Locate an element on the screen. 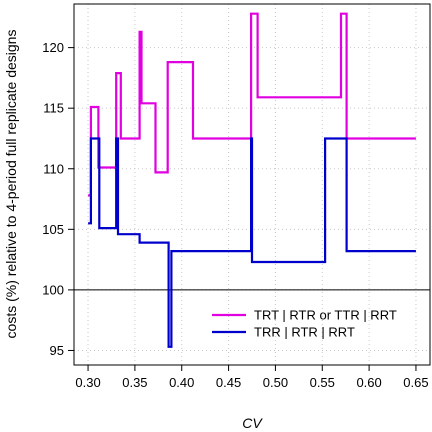 The height and width of the screenshot is (432, 432). x-tick-label: 0.45 is located at coordinates (228, 382).